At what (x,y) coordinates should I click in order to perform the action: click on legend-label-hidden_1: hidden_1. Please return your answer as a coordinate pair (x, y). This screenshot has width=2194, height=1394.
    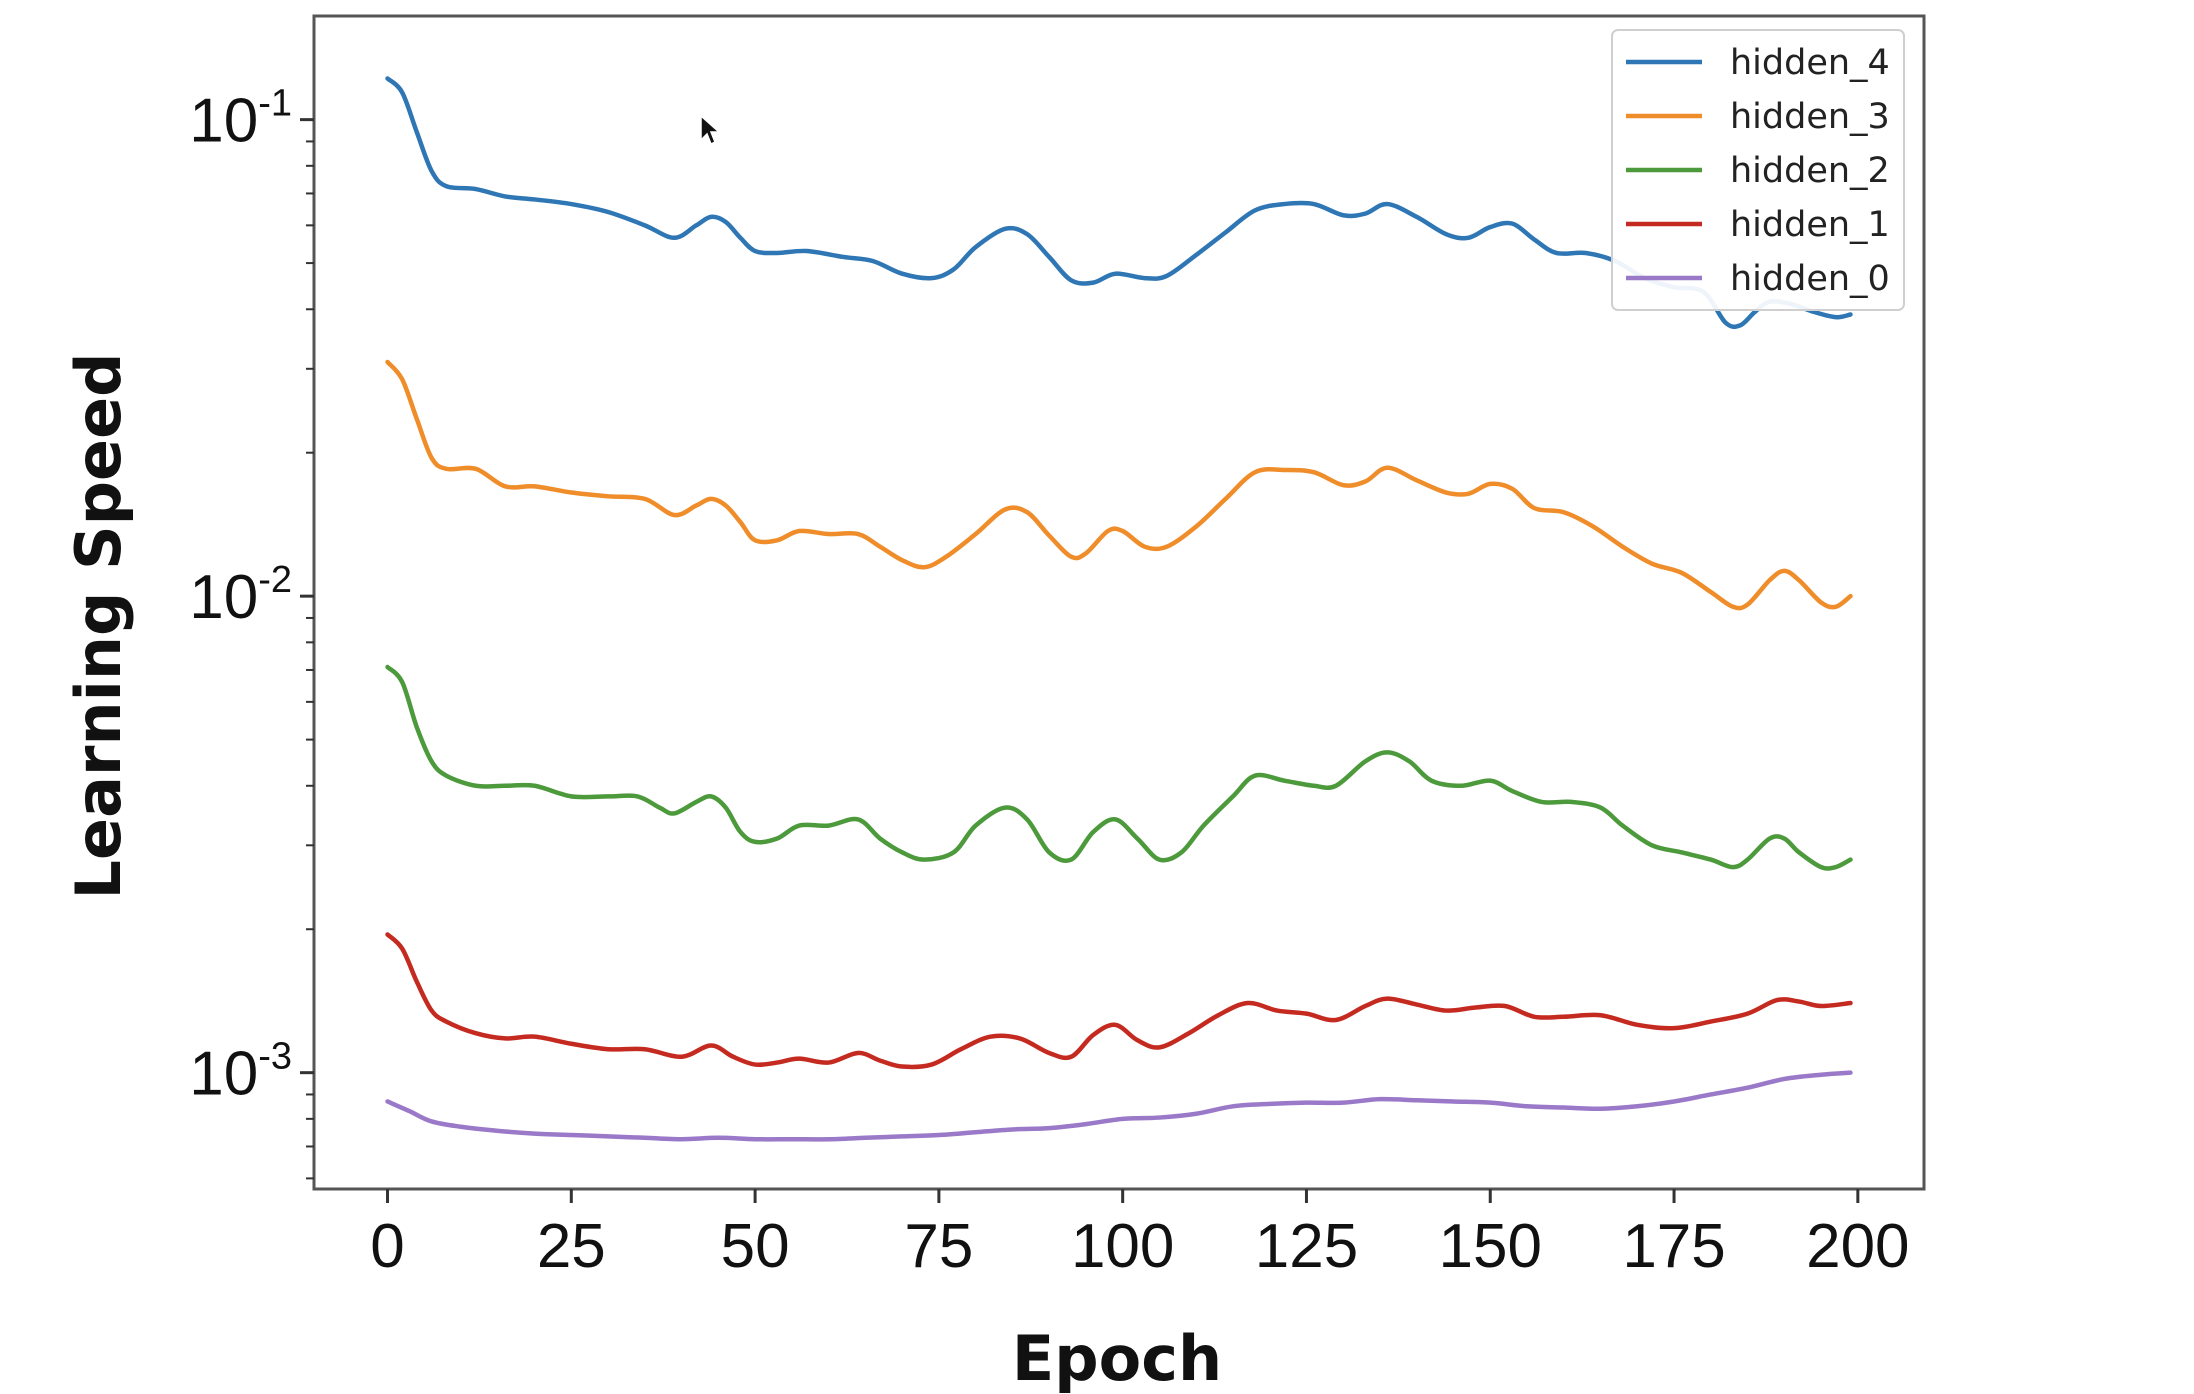
    Looking at the image, I should click on (1810, 225).